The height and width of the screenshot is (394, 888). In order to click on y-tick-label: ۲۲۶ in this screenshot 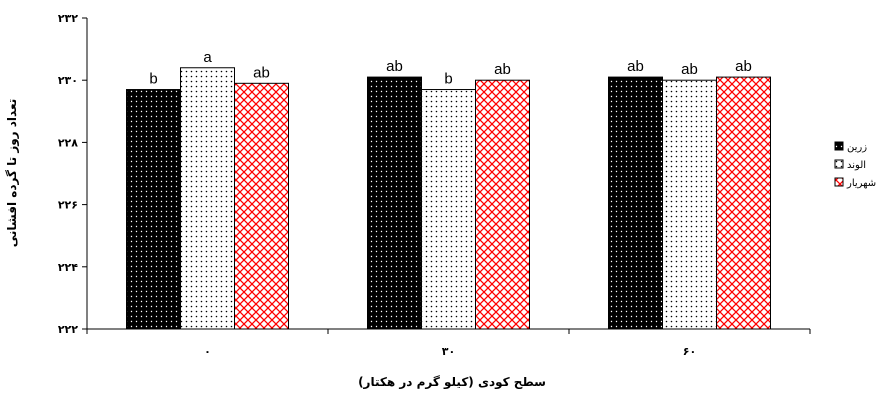, I will do `click(68, 205)`.